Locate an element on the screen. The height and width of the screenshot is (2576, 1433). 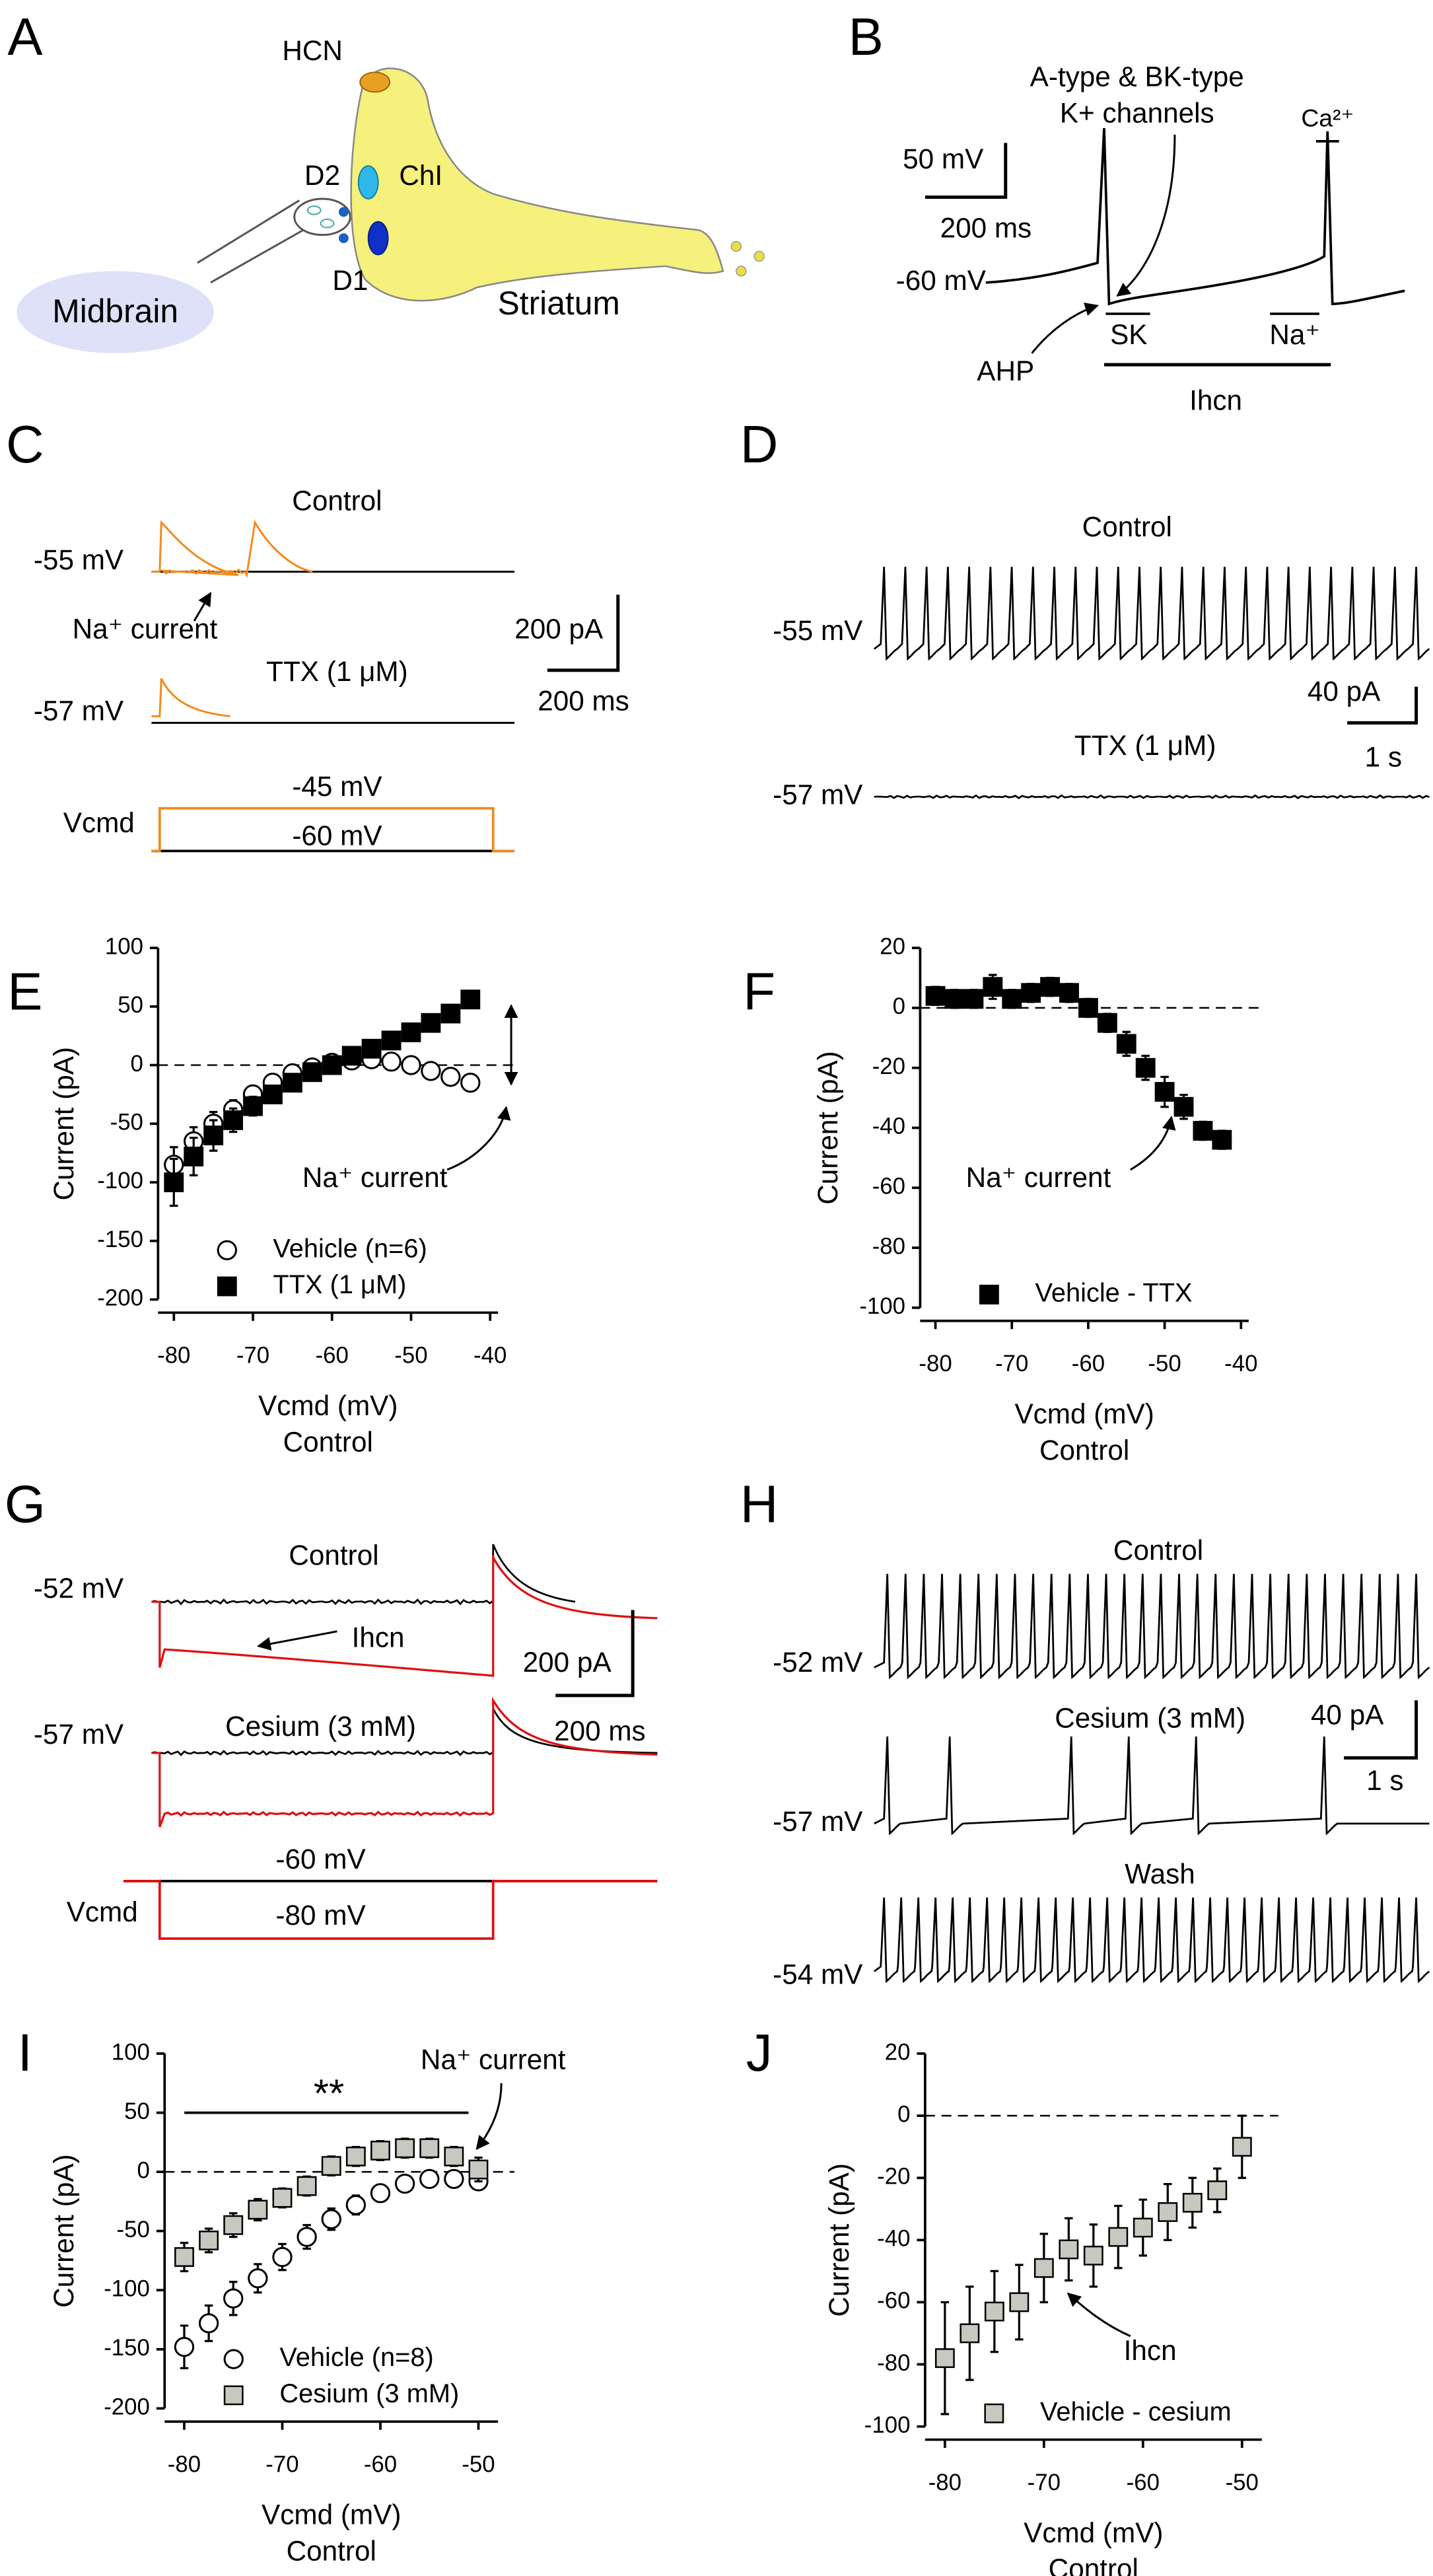
d1-receptor is located at coordinates (378, 238).